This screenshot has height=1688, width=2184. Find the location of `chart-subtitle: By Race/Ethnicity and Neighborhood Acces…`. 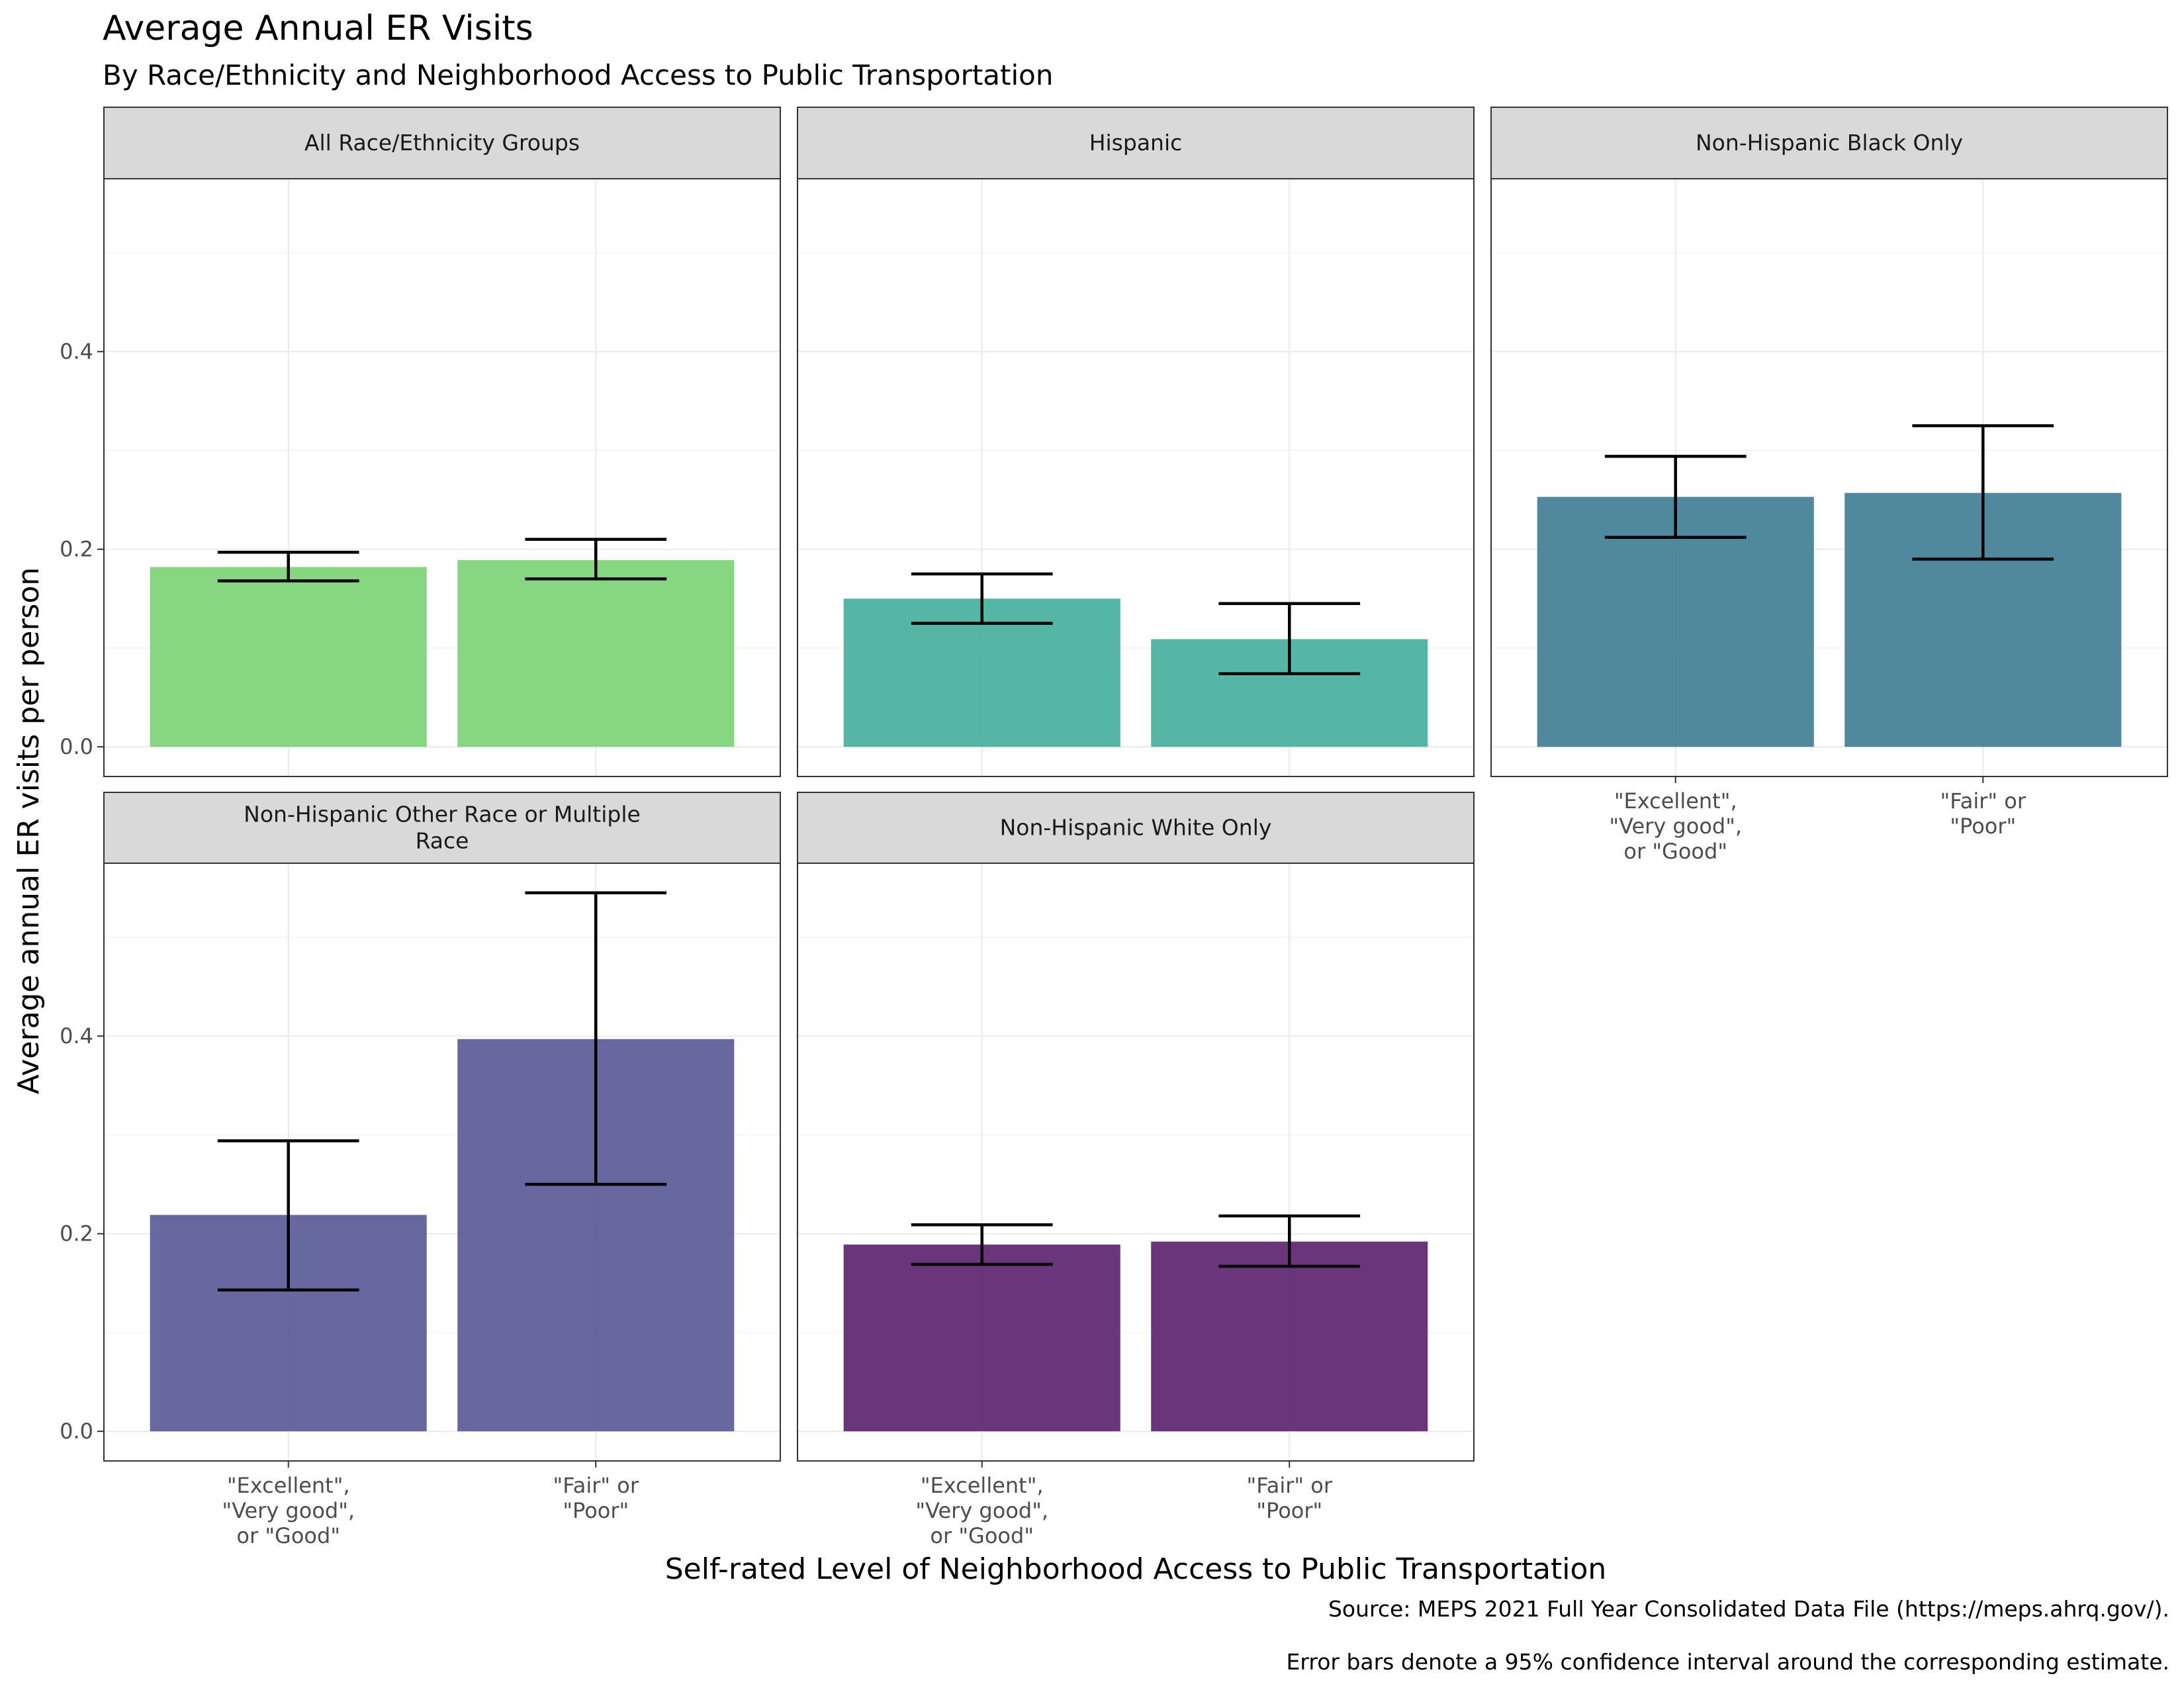

chart-subtitle: By Race/Ethnicity and Neighborhood Acces… is located at coordinates (579, 75).